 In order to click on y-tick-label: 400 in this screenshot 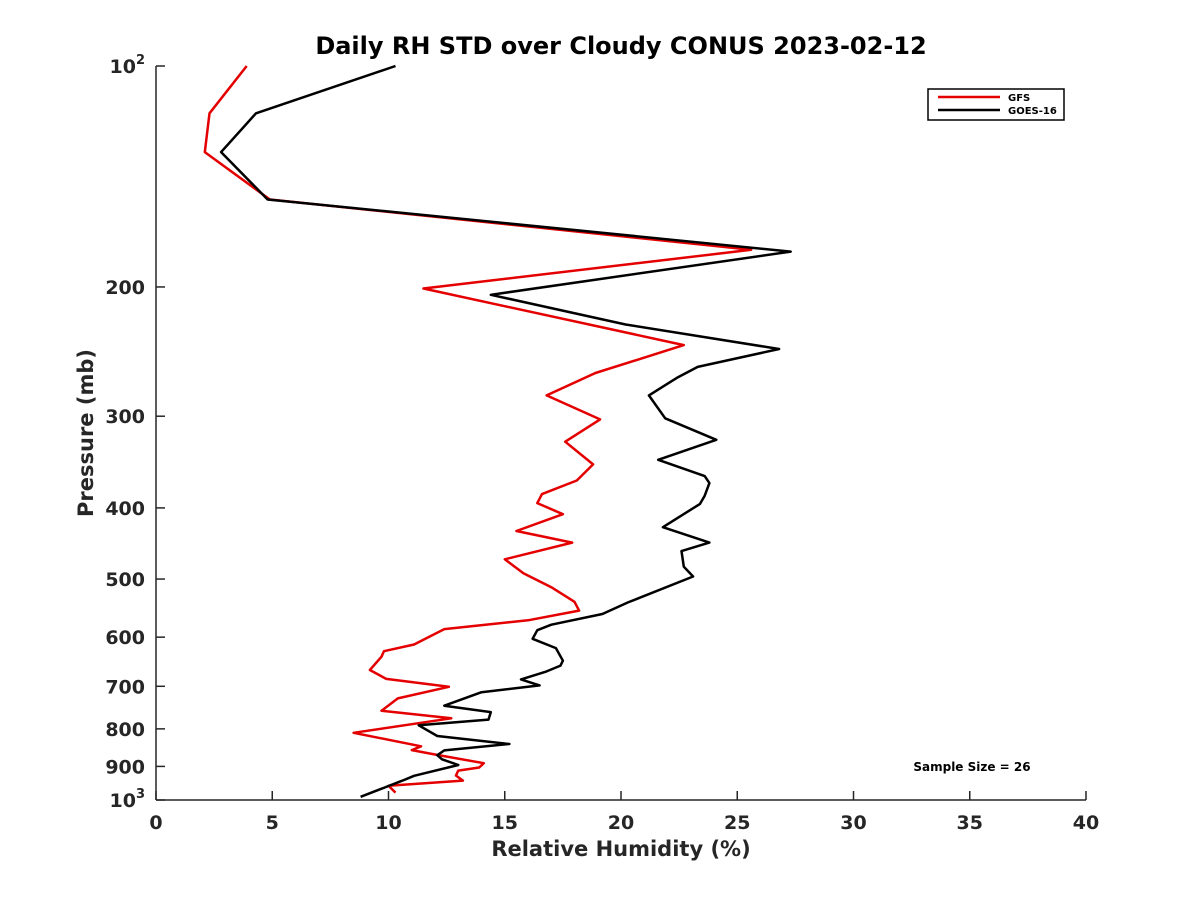, I will do `click(125, 509)`.